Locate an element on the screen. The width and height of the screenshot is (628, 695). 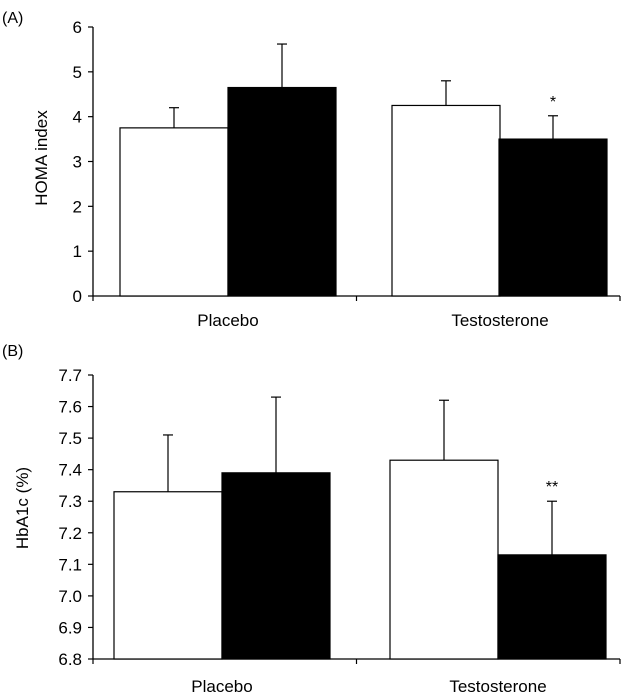
y-tick-label: 1 is located at coordinates (77, 251).